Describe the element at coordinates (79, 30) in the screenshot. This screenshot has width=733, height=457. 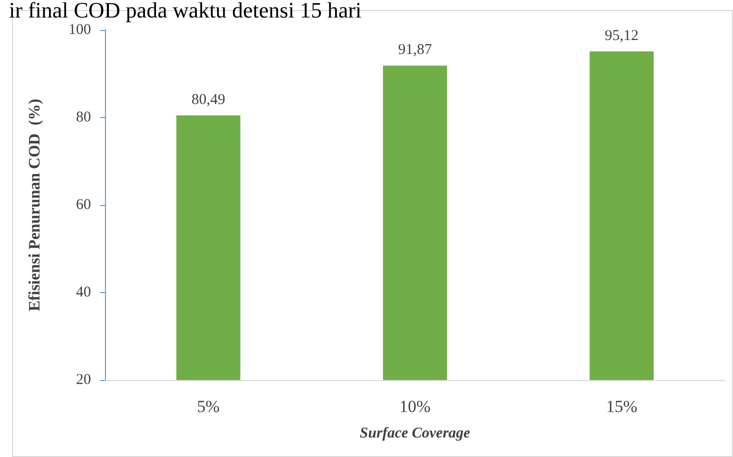
I see `y-tick-label: 100` at that location.